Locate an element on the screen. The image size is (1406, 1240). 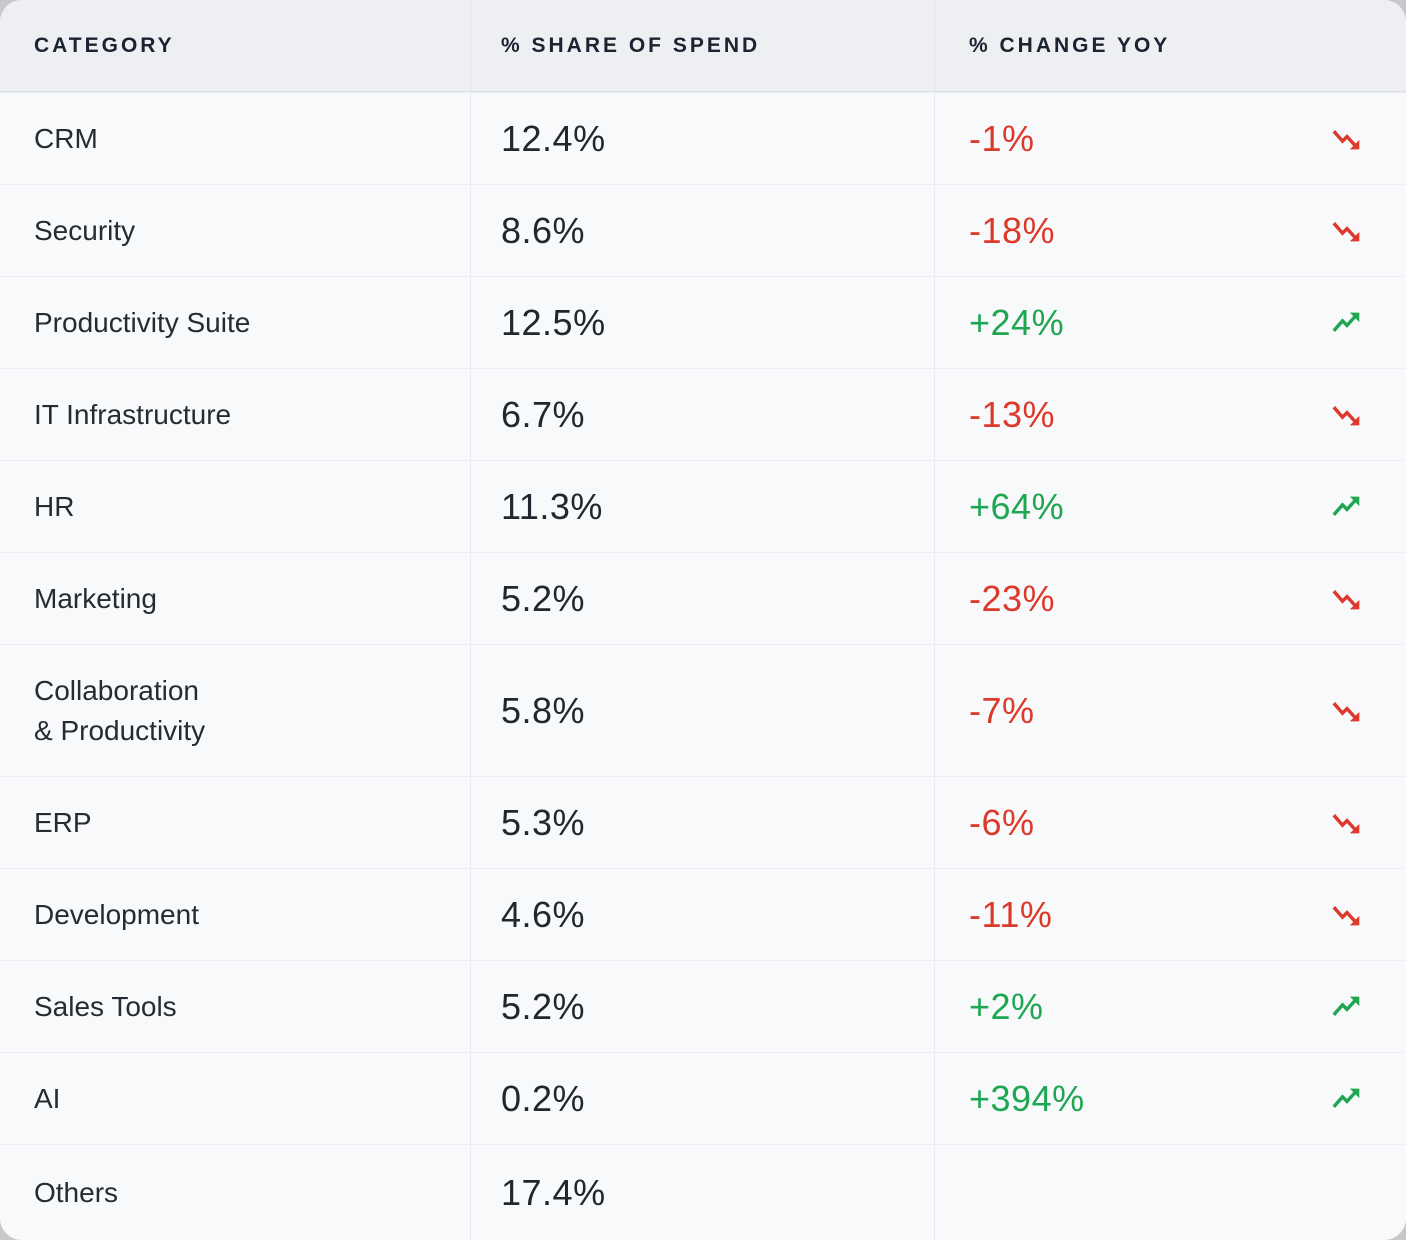
share-cell: 4.6% is located at coordinates (702, 914).